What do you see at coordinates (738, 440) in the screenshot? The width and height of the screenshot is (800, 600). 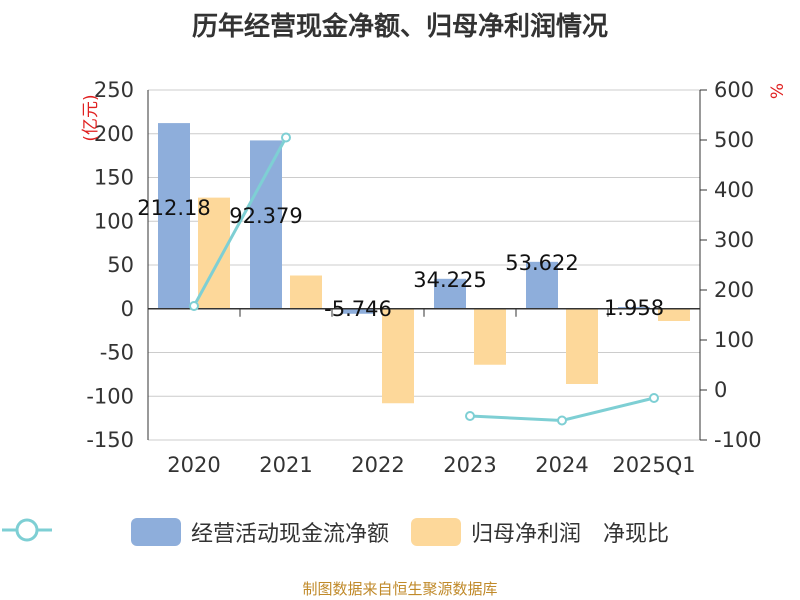 I see `right-axis-tick-label: -100` at bounding box center [738, 440].